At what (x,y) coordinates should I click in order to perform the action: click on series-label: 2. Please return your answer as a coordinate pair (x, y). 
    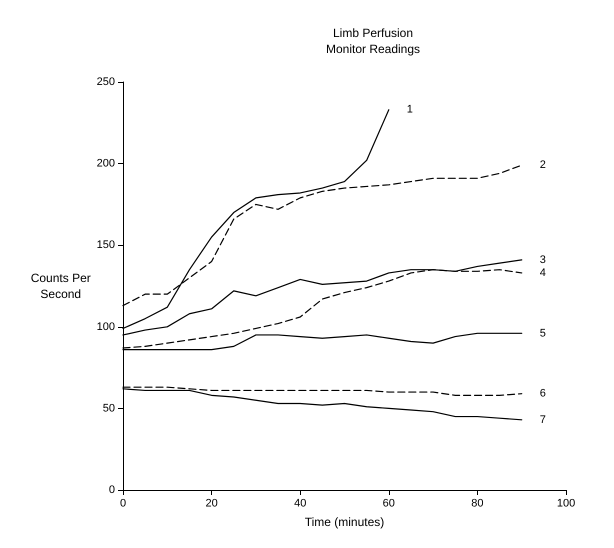
    Looking at the image, I should click on (543, 165).